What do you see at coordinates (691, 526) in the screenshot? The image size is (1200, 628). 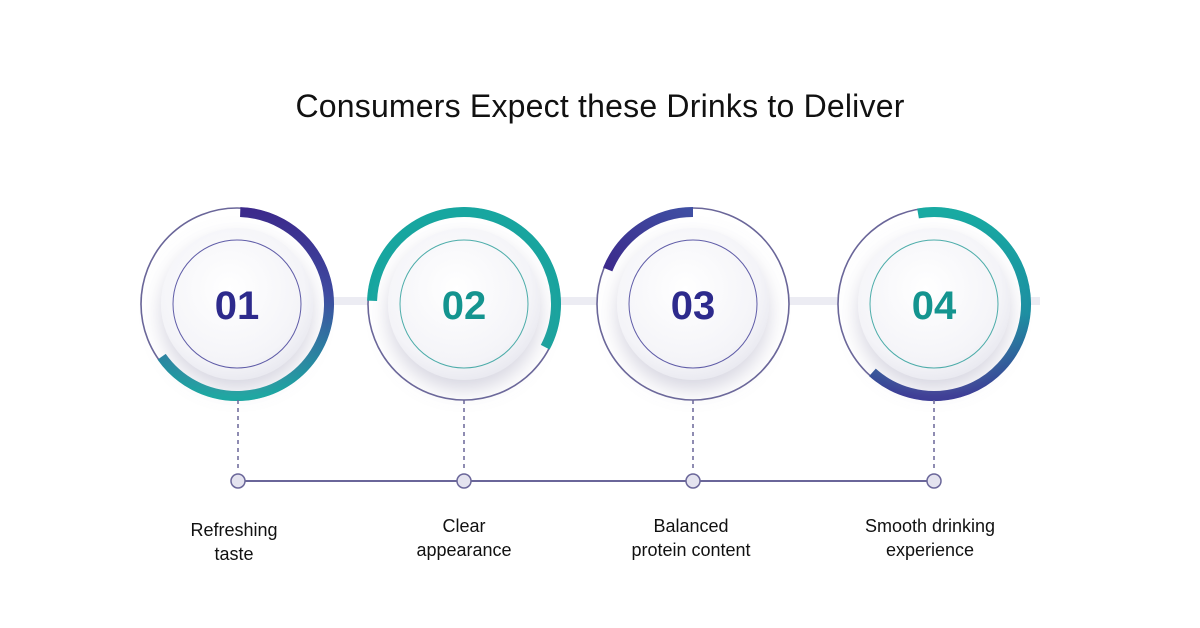 I see `step-3-label-line-1: Balanced` at bounding box center [691, 526].